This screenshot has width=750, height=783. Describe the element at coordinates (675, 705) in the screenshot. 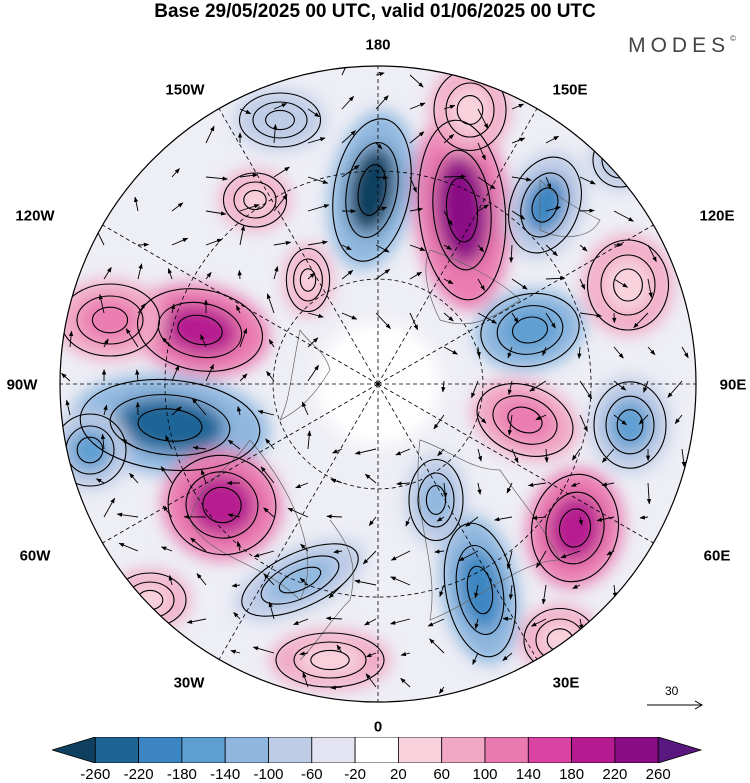

I see `reference-vector-arrow` at that location.